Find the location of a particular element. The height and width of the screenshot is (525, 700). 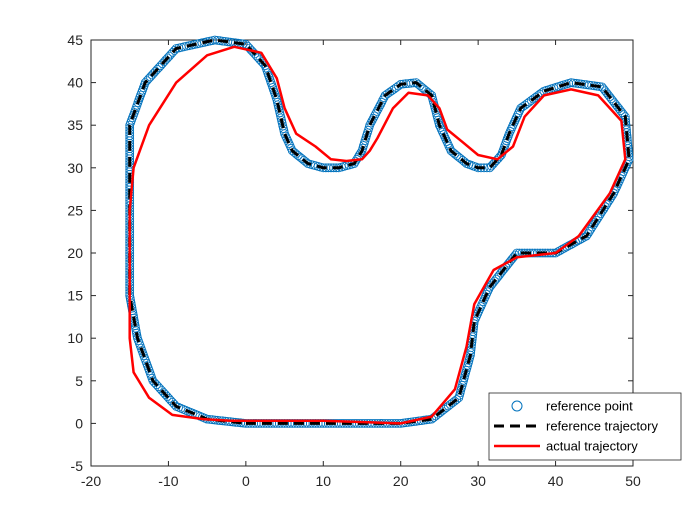

y-tick-label: 30 is located at coordinates (75, 168).